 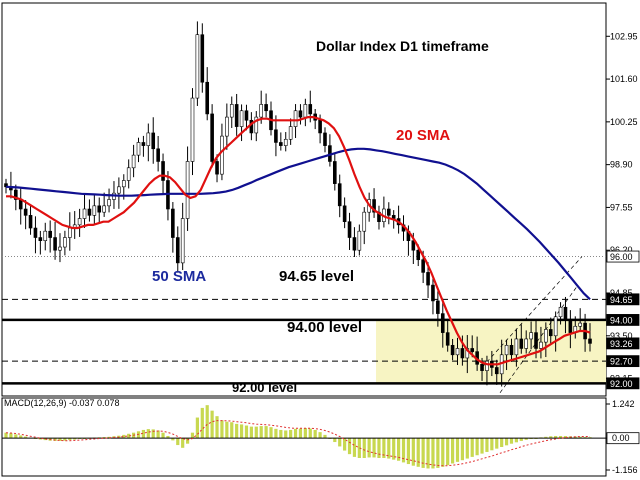 I want to click on macd-tick-label: 0.00, so click(x=621, y=438).